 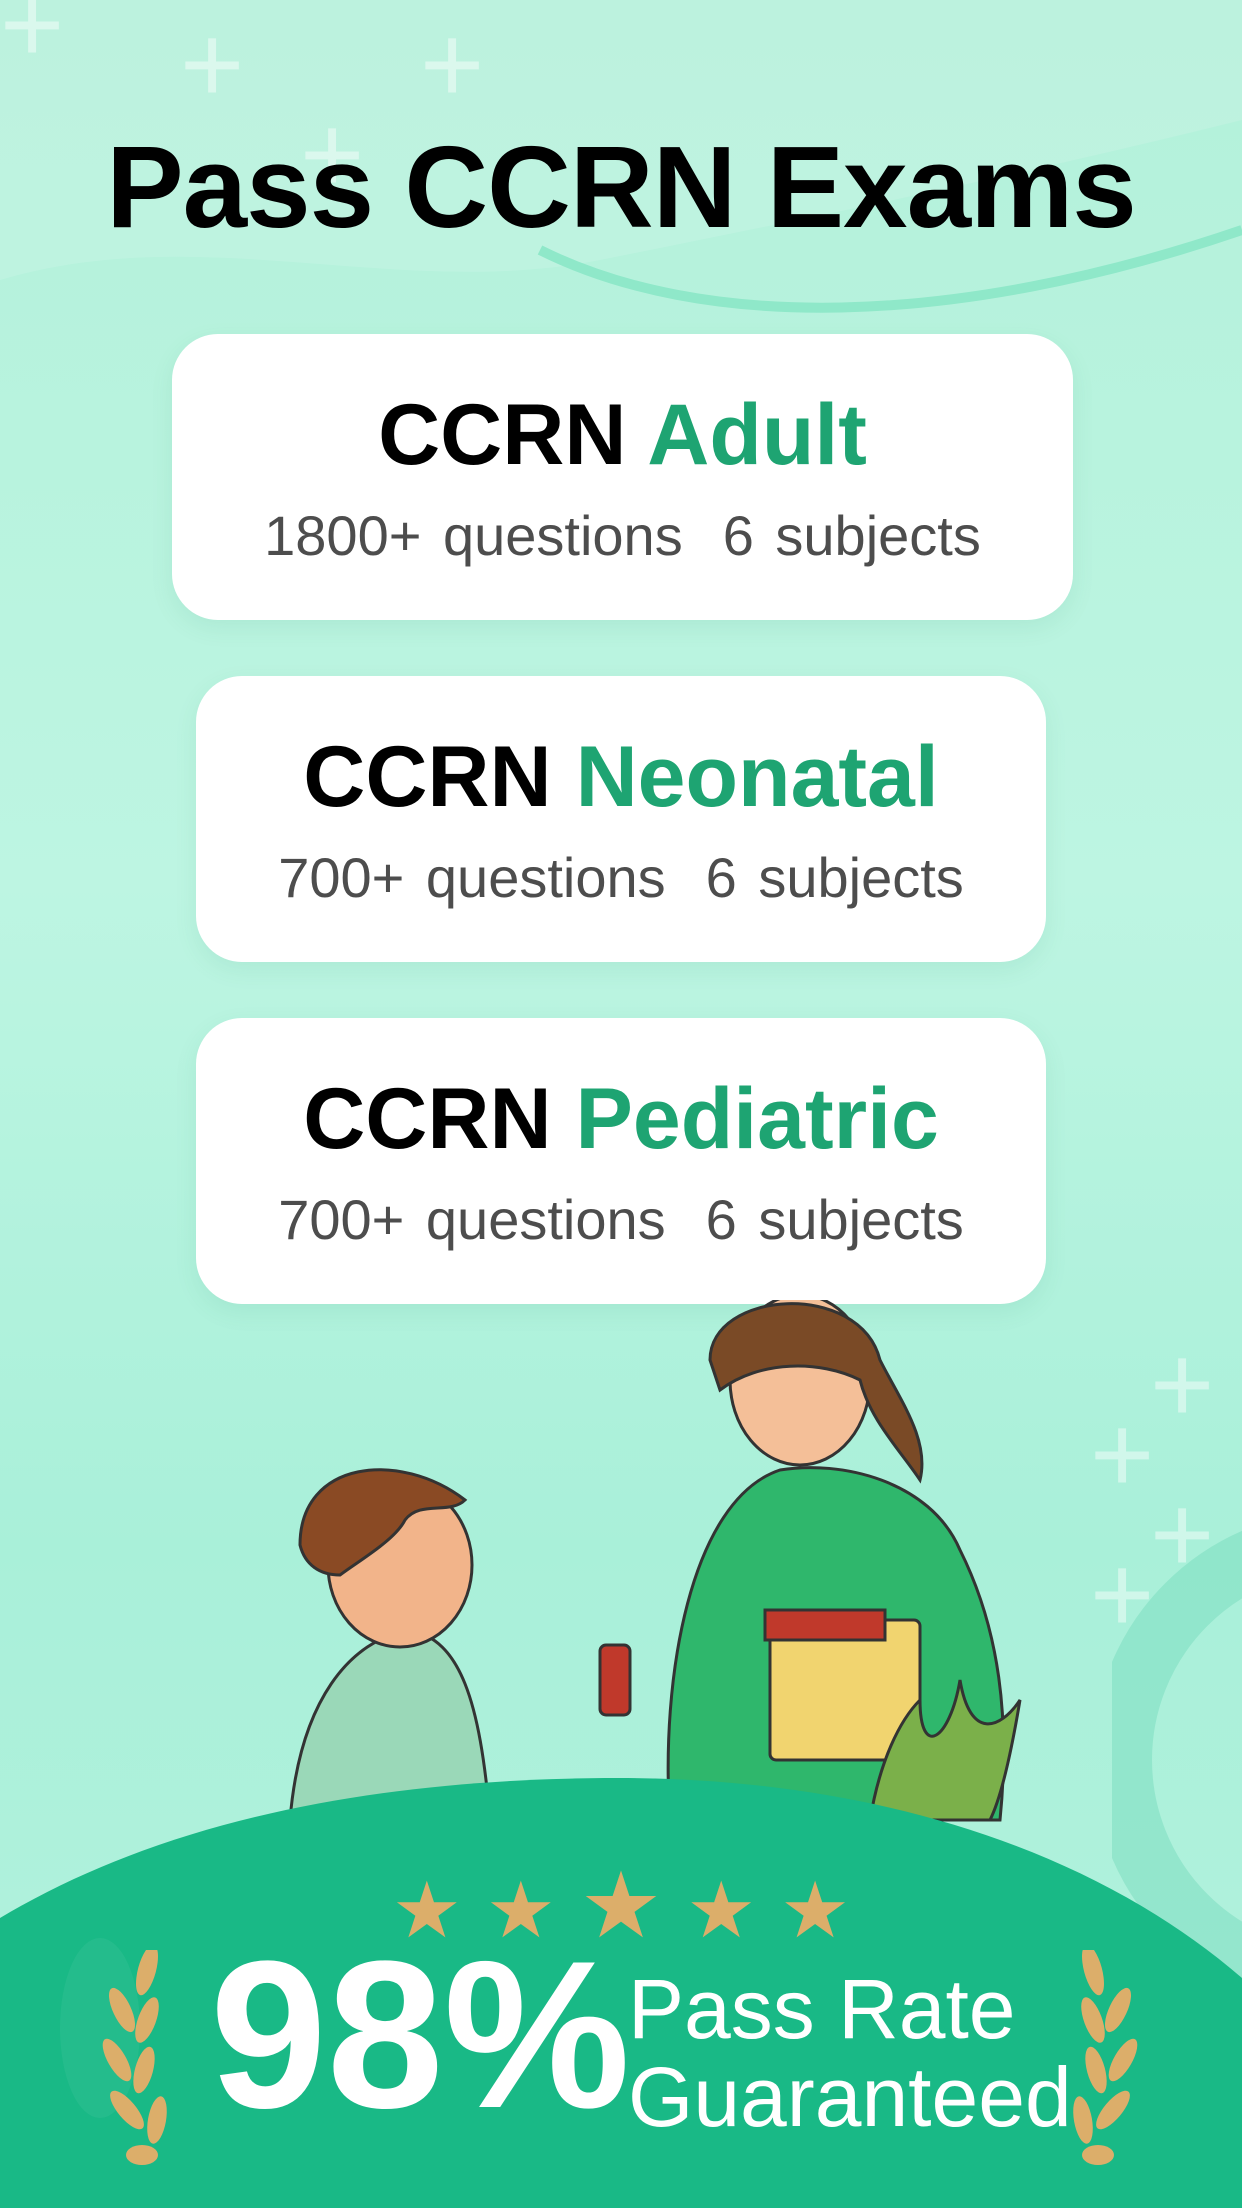 I want to click on card-name: Adult, so click(x=757, y=435).